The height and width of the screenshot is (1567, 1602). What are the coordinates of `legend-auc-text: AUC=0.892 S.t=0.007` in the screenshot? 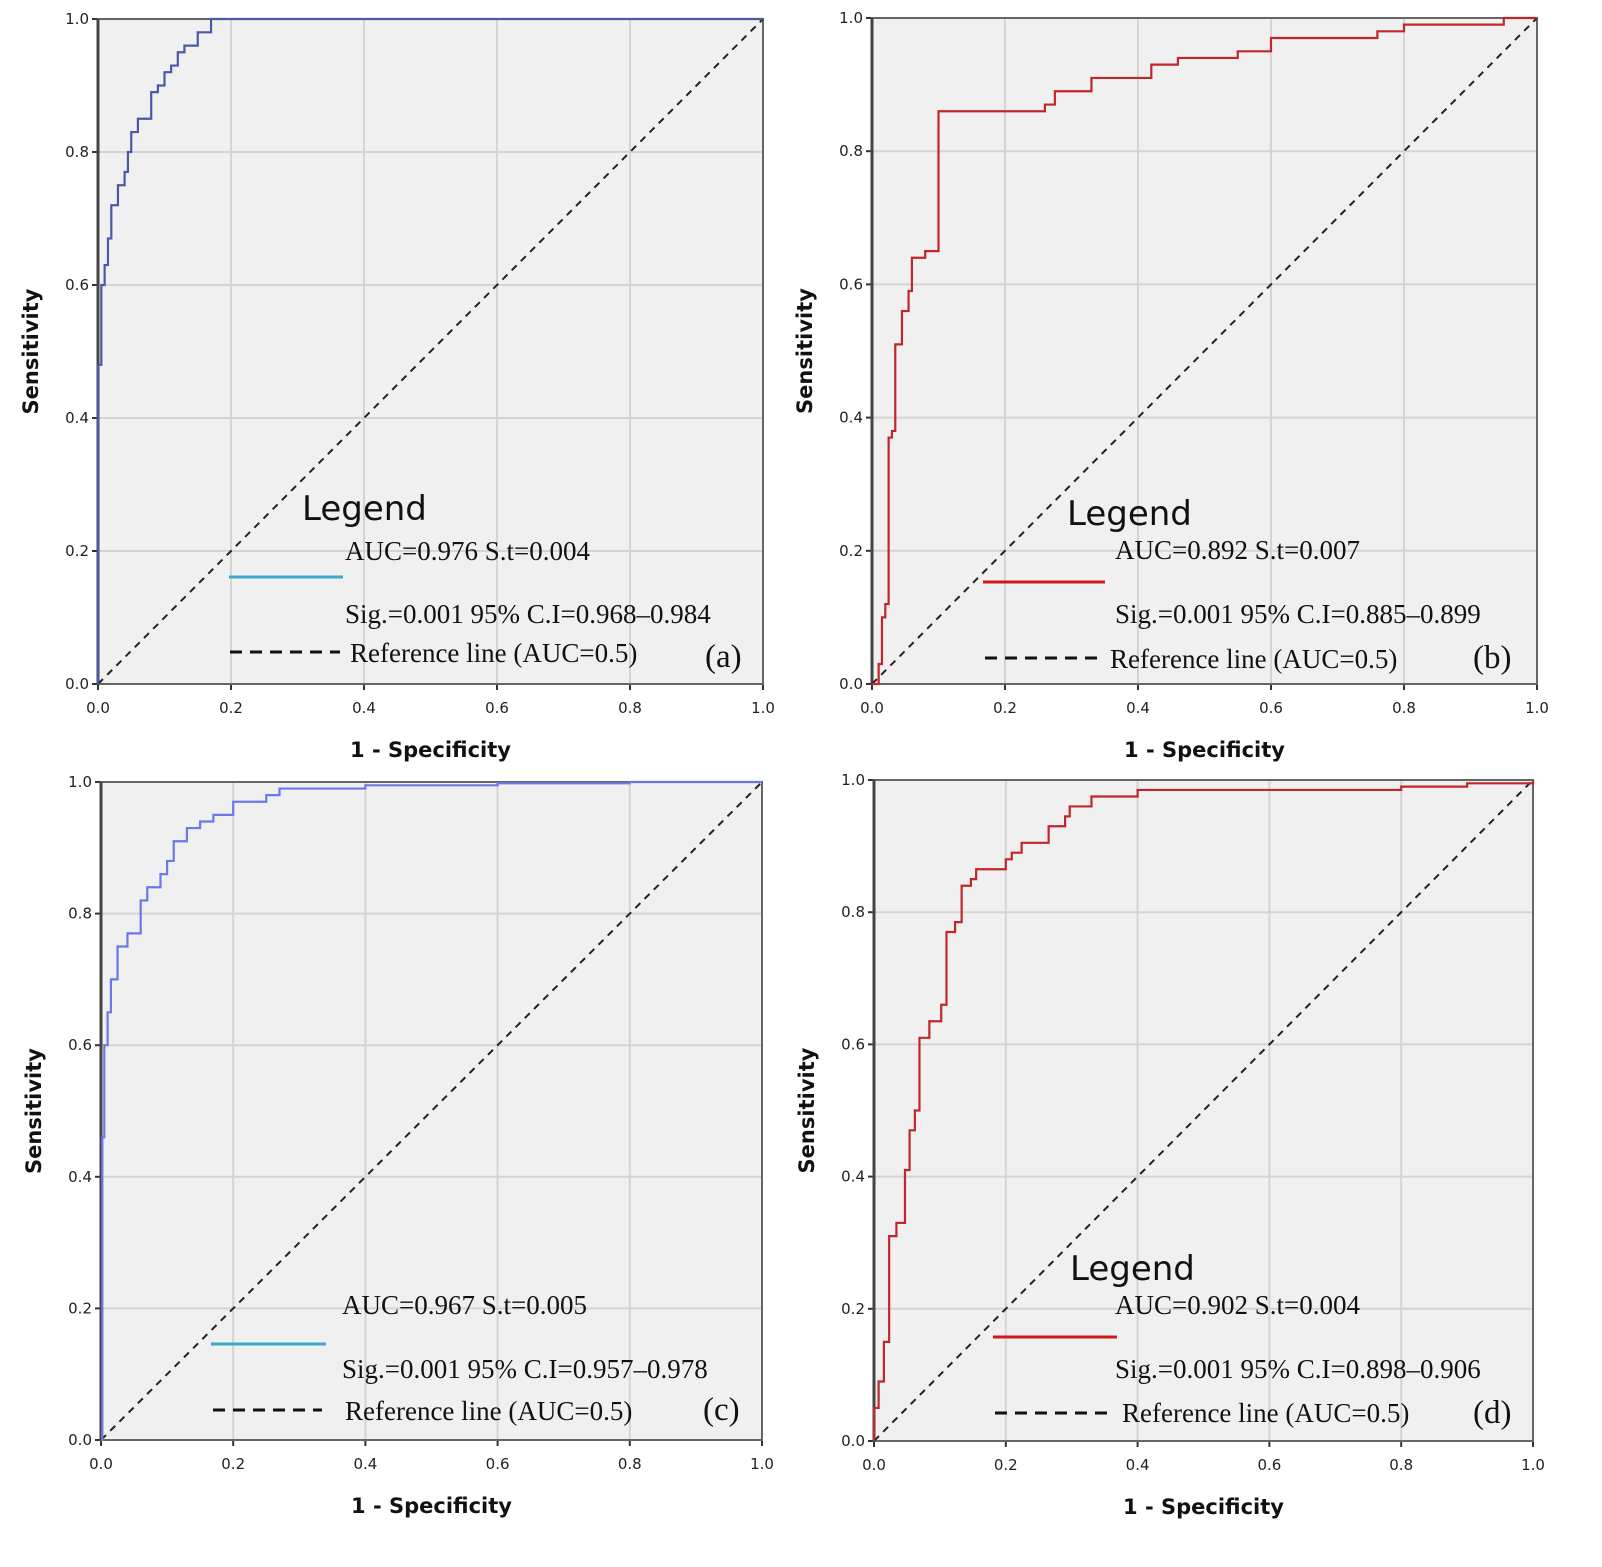 It's located at (1237, 550).